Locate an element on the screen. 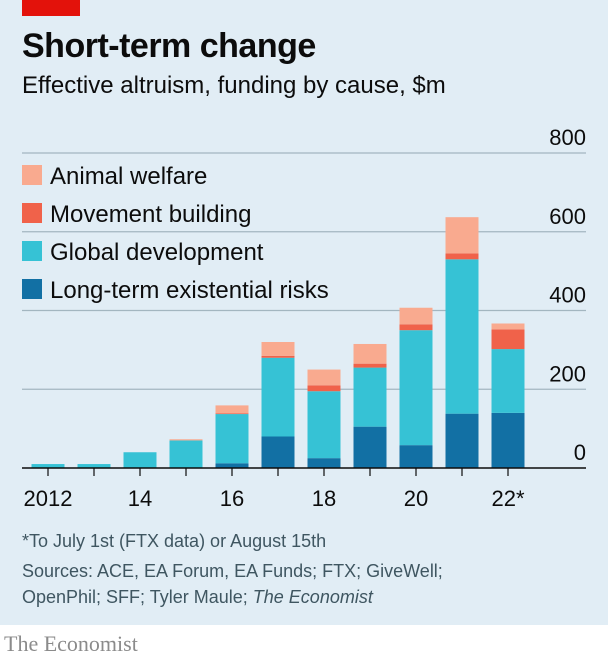 The image size is (608, 662). x-axis: 2012 14 16 18 20 22* is located at coordinates (304, 489).